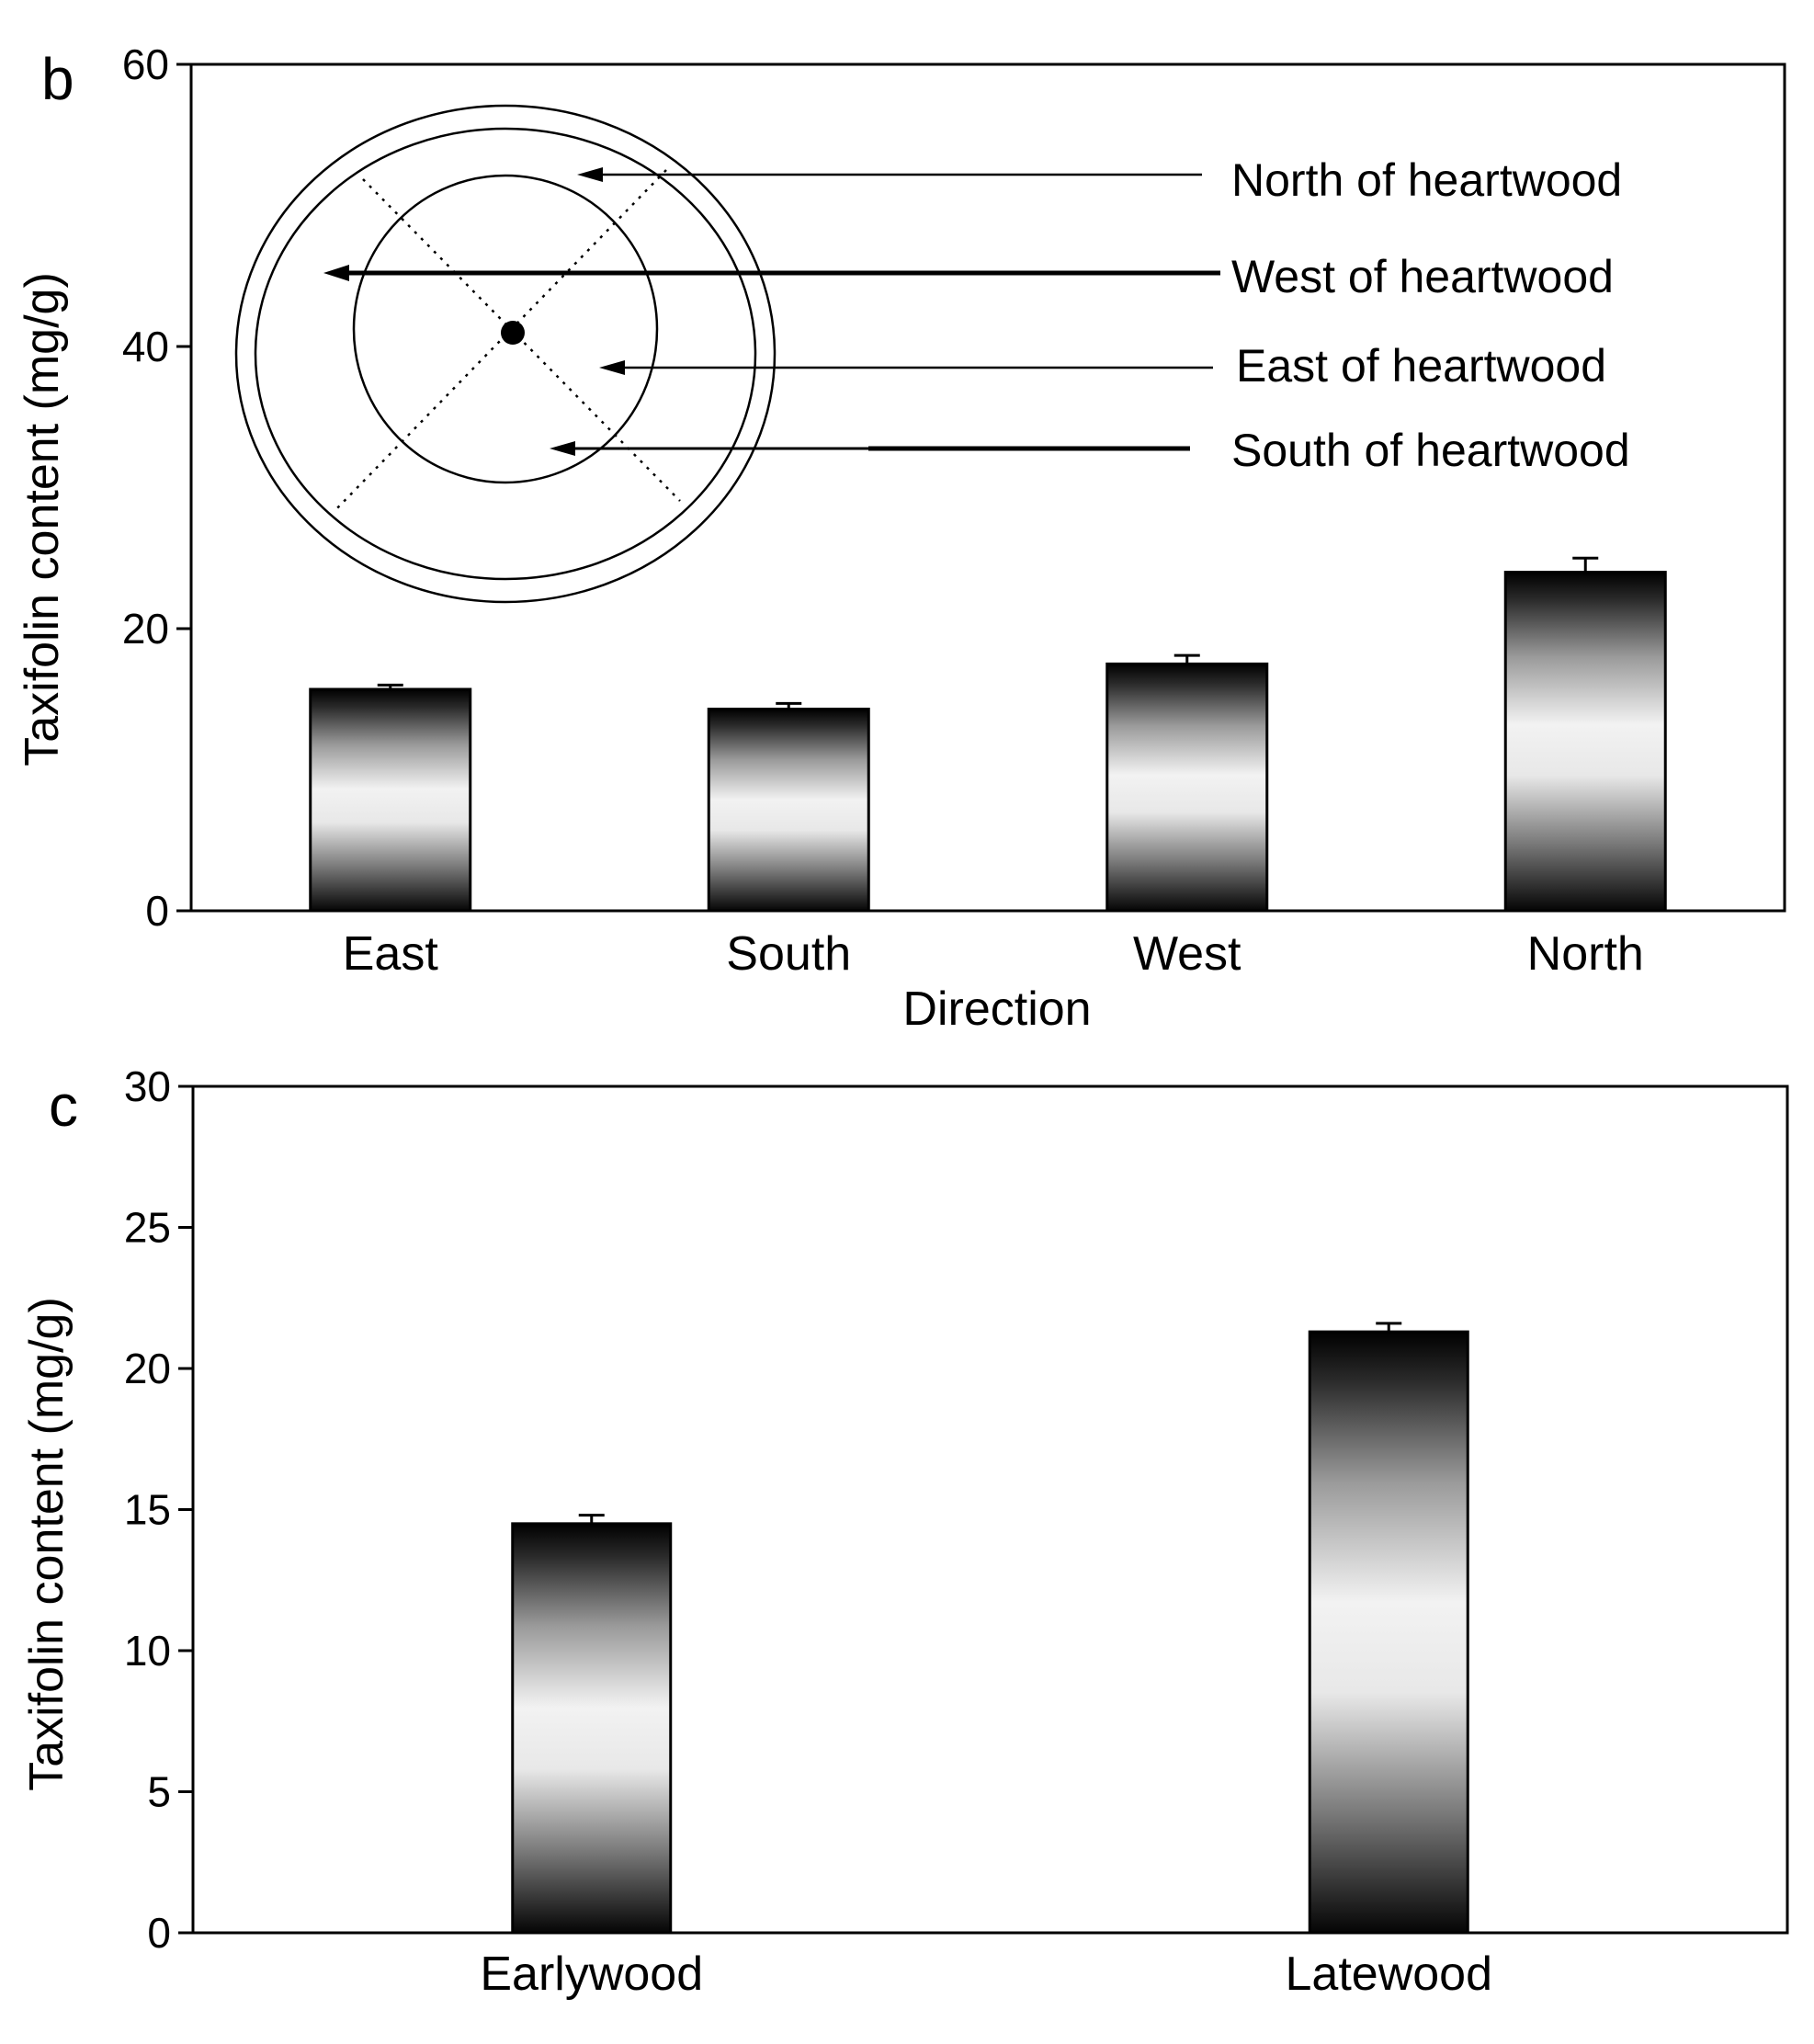 Image resolution: width=1814 pixels, height=2044 pixels. What do you see at coordinates (1585, 742) in the screenshot?
I see `bar-north` at bounding box center [1585, 742].